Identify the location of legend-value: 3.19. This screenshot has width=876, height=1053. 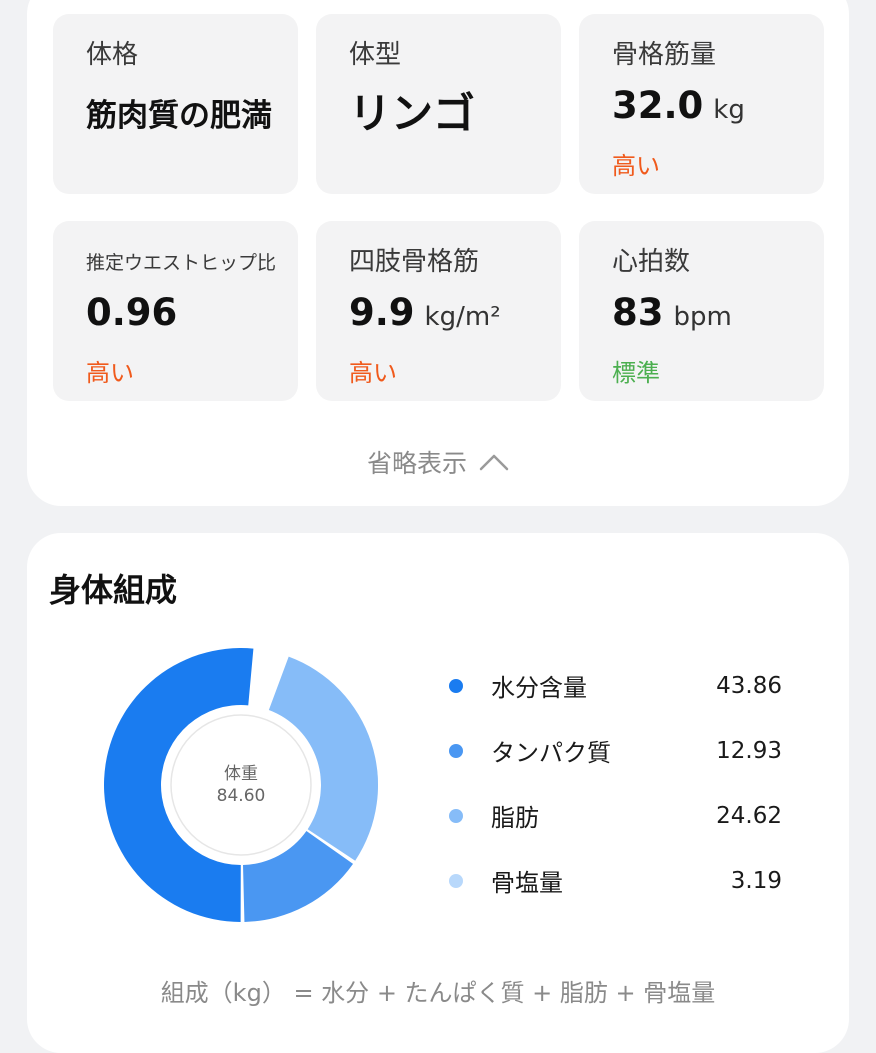
(756, 880).